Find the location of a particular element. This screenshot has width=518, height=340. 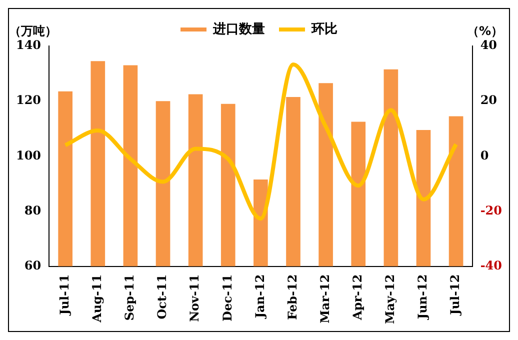

x-tick-label: Jan-12 is located at coordinates (259, 297).